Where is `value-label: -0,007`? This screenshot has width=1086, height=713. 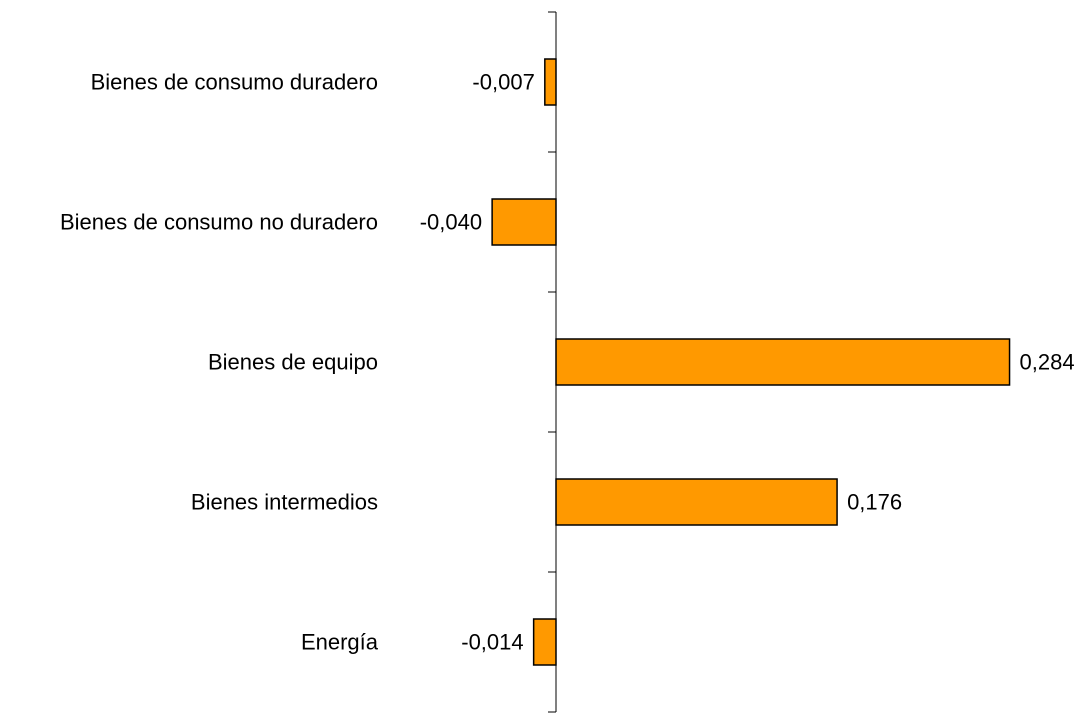 value-label: -0,007 is located at coordinates (503, 82).